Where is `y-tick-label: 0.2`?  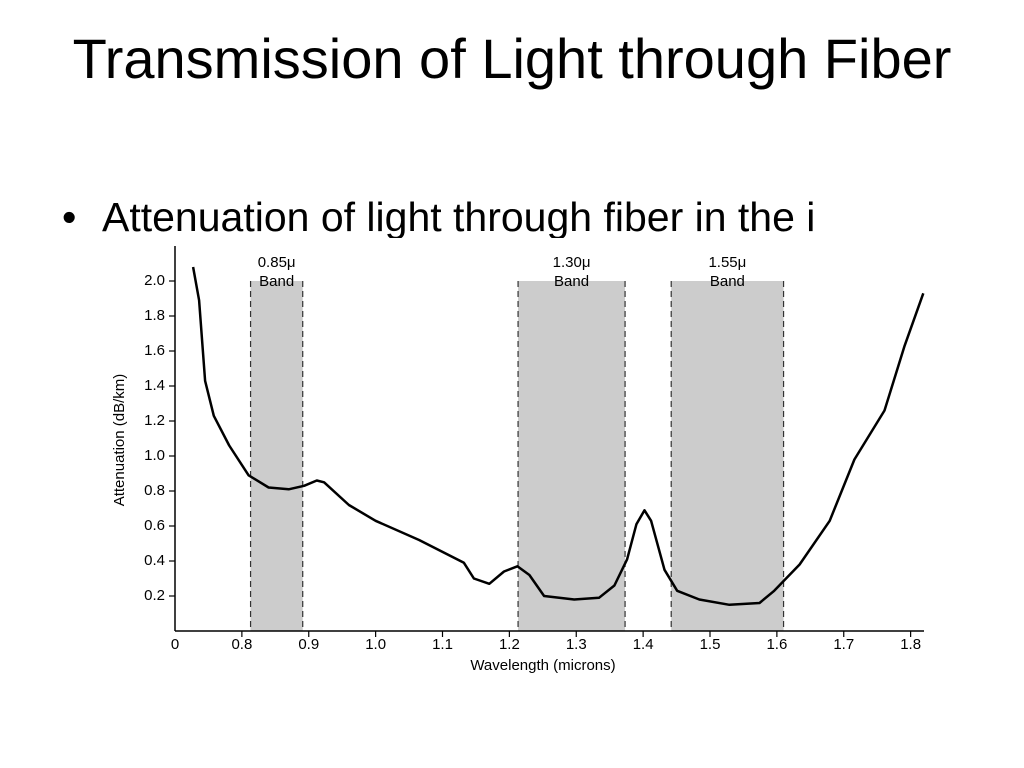
y-tick-label: 0.2 is located at coordinates (154, 595).